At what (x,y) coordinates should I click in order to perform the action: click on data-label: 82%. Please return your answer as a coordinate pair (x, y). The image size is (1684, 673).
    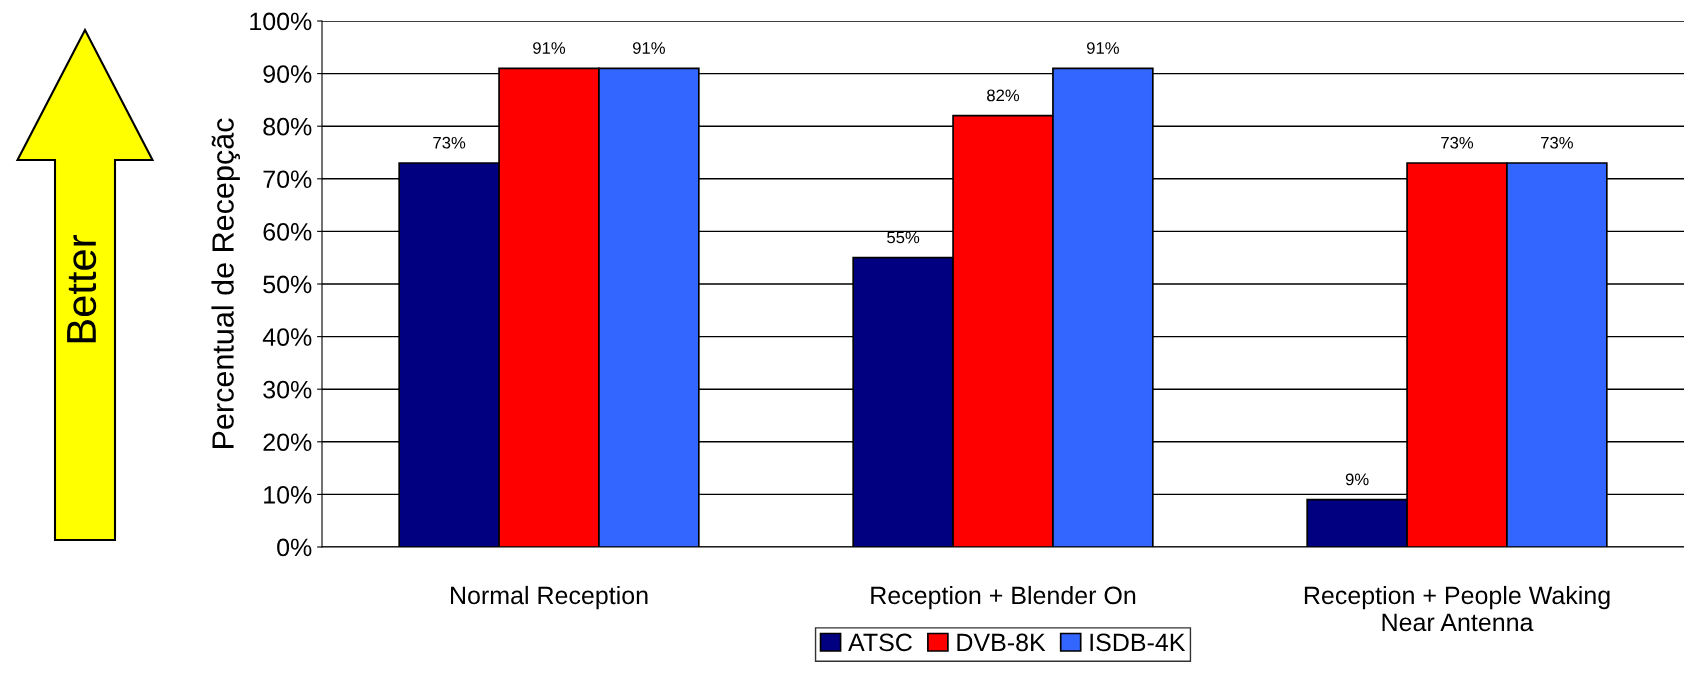
    Looking at the image, I should click on (1003, 95).